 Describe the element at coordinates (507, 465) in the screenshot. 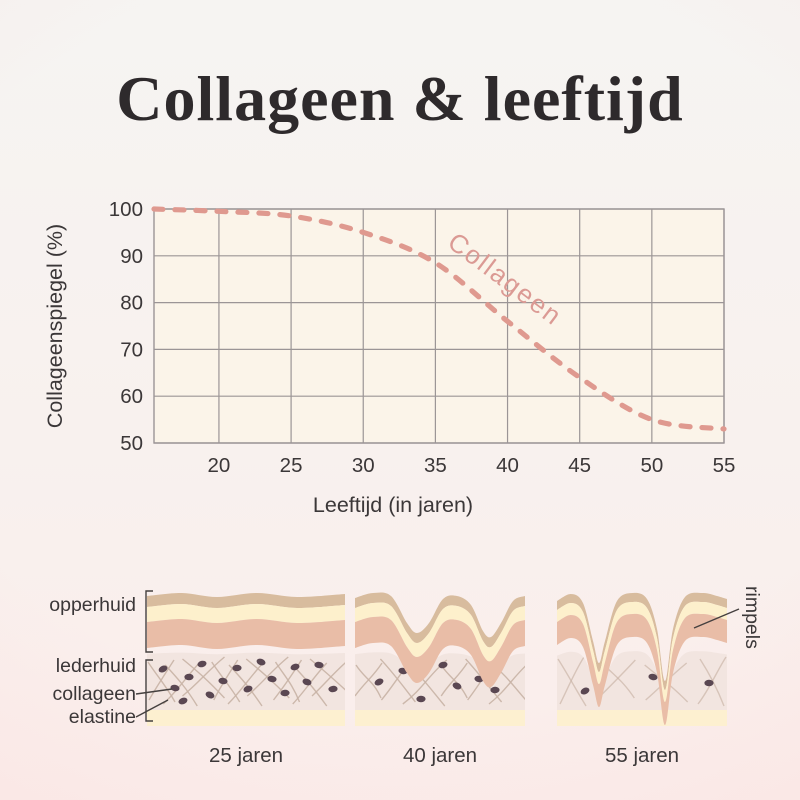

I see `x-tick-label: 40` at that location.